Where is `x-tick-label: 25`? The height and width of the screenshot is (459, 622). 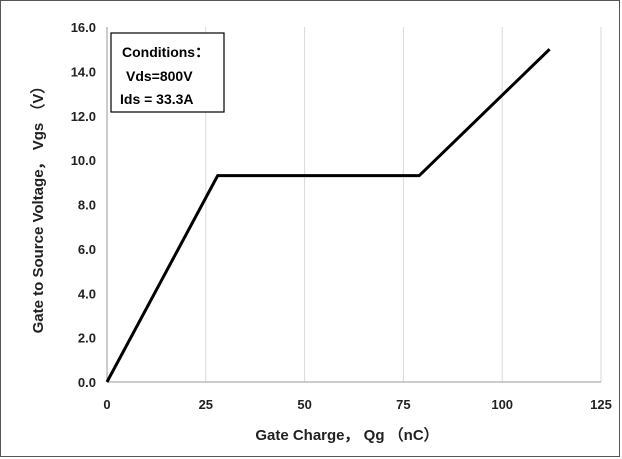
x-tick-label: 25 is located at coordinates (206, 404).